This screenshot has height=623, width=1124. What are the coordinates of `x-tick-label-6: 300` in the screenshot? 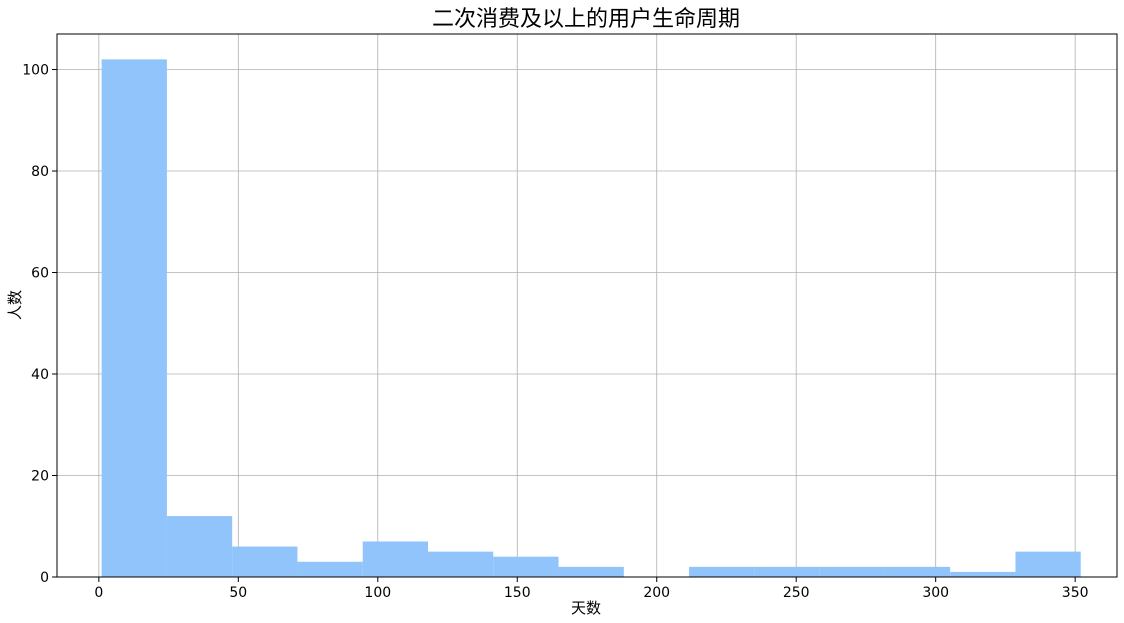 It's located at (935, 593).